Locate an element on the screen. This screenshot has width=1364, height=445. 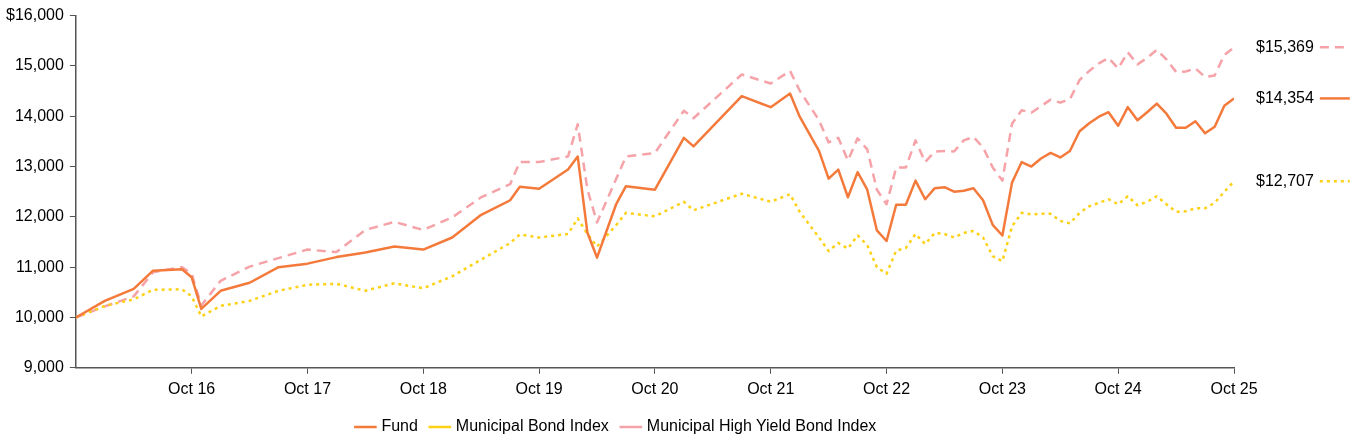
annotation: $15,369 is located at coordinates (1285, 46).